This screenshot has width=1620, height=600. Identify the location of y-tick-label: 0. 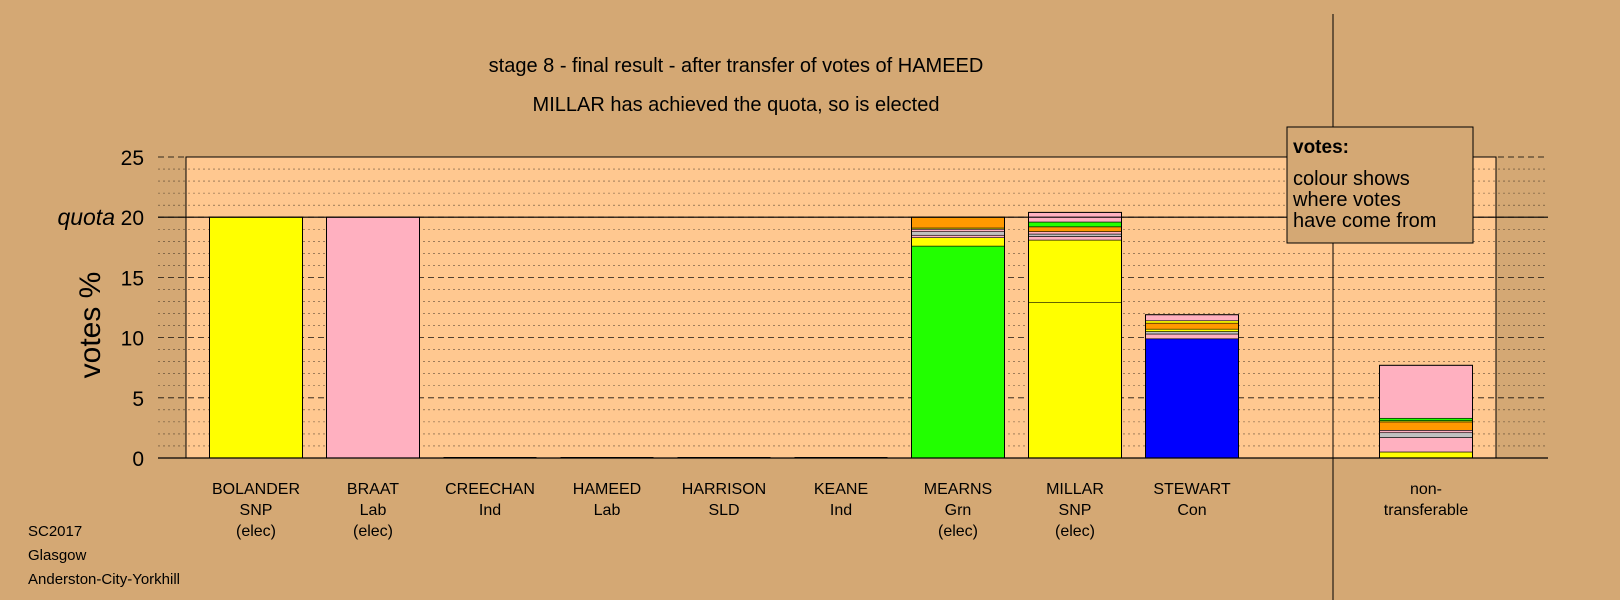
(138, 459).